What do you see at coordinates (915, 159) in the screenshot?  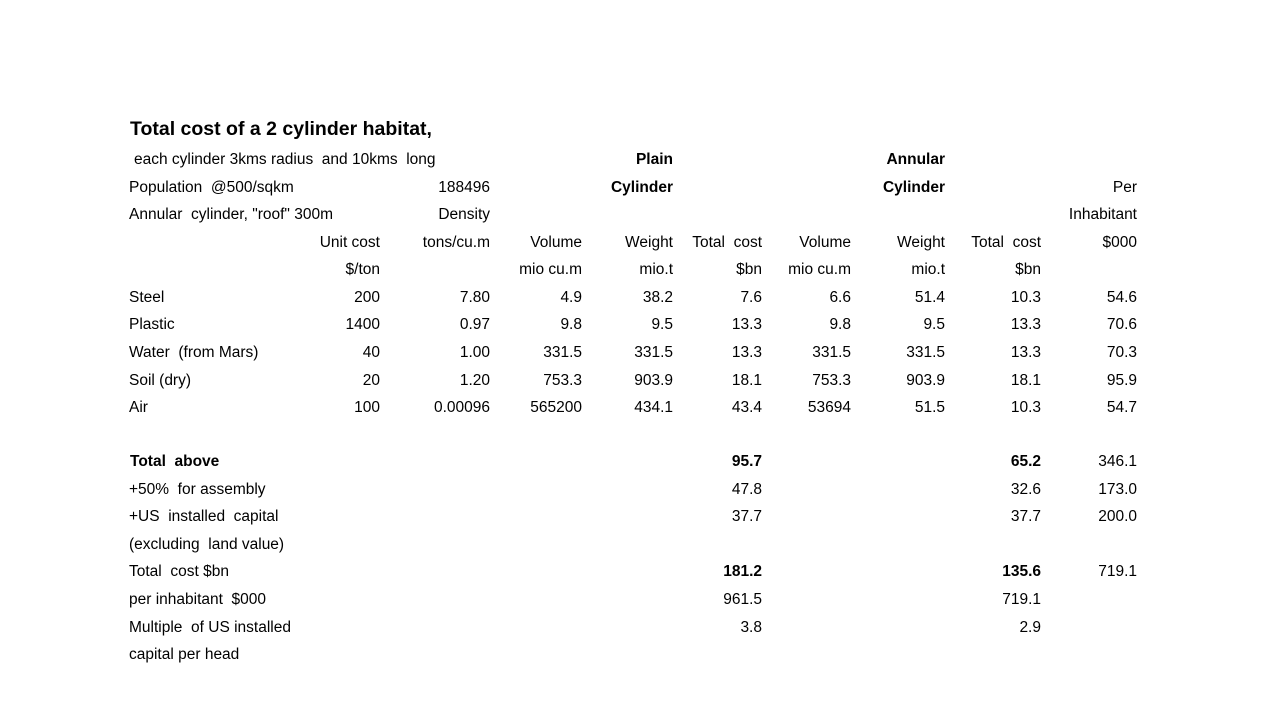 I see `annular-header: Annular` at bounding box center [915, 159].